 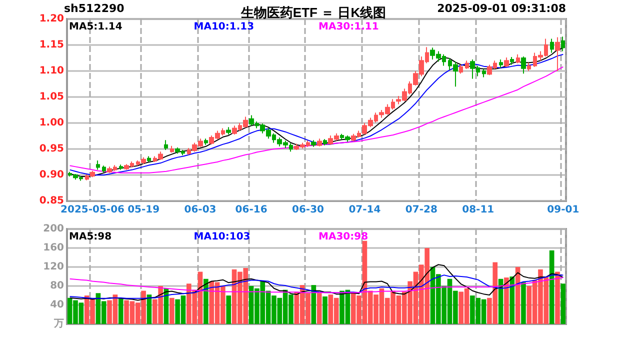 I want to click on text: sh512290, so click(x=94, y=8).